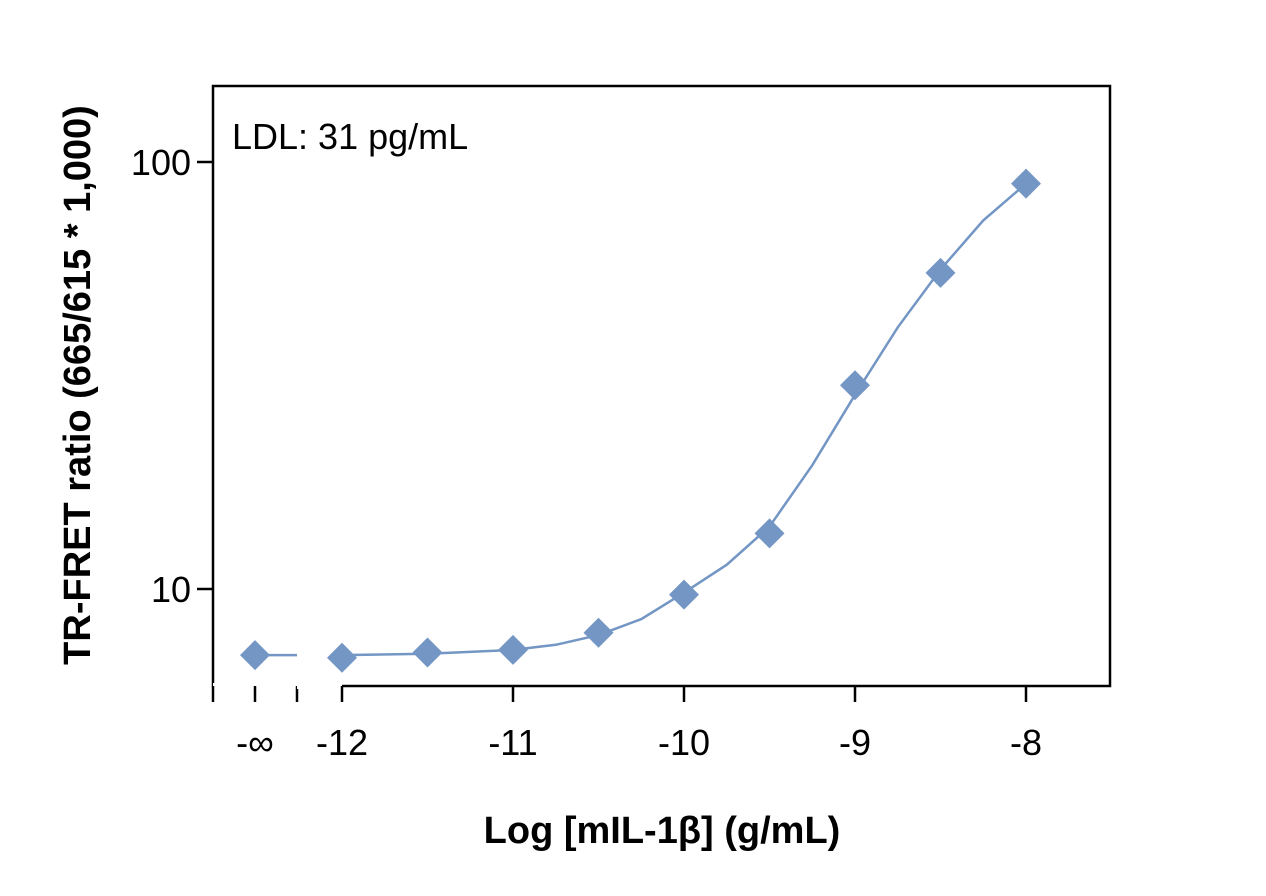 The width and height of the screenshot is (1266, 896). I want to click on x-tick-label: -9, so click(855, 742).